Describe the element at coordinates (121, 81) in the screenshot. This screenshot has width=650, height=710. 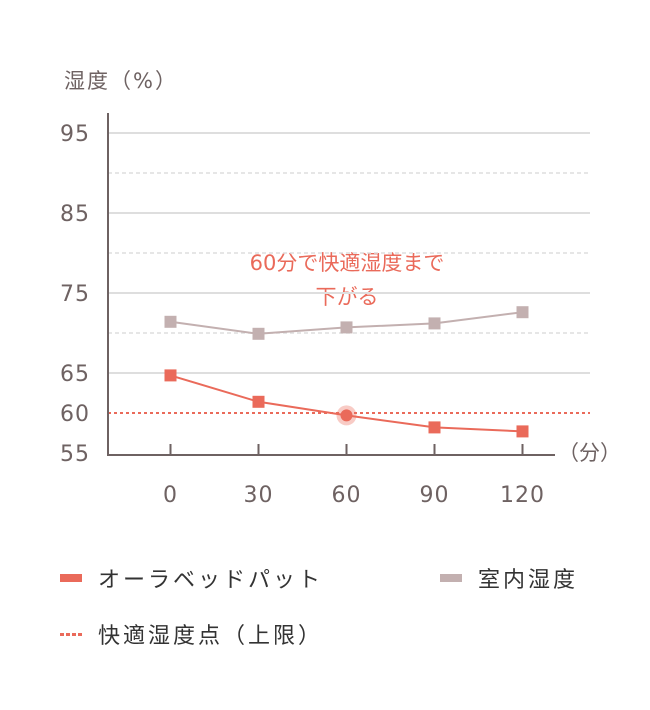
I see `y-axis-label: 湿度（%）` at that location.